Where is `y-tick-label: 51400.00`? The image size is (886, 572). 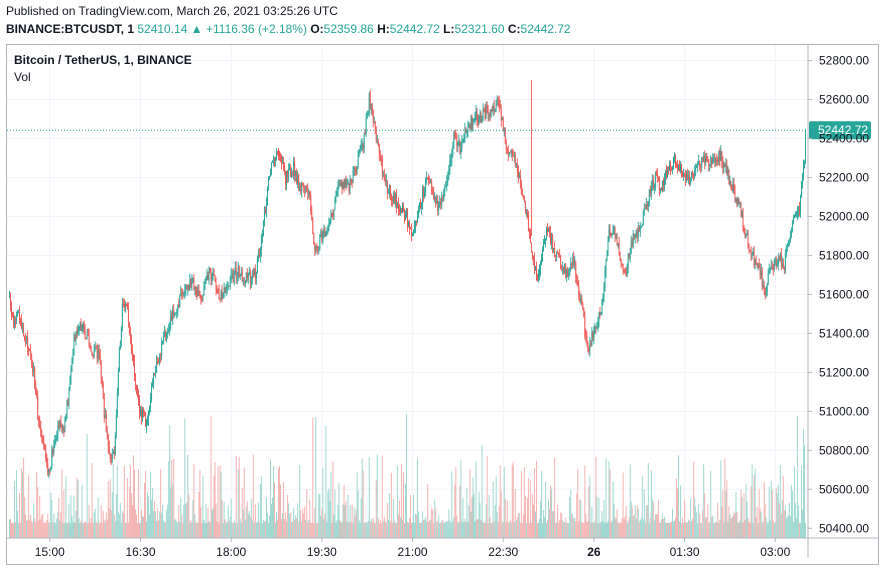 y-tick-label: 51400.00 is located at coordinates (844, 333).